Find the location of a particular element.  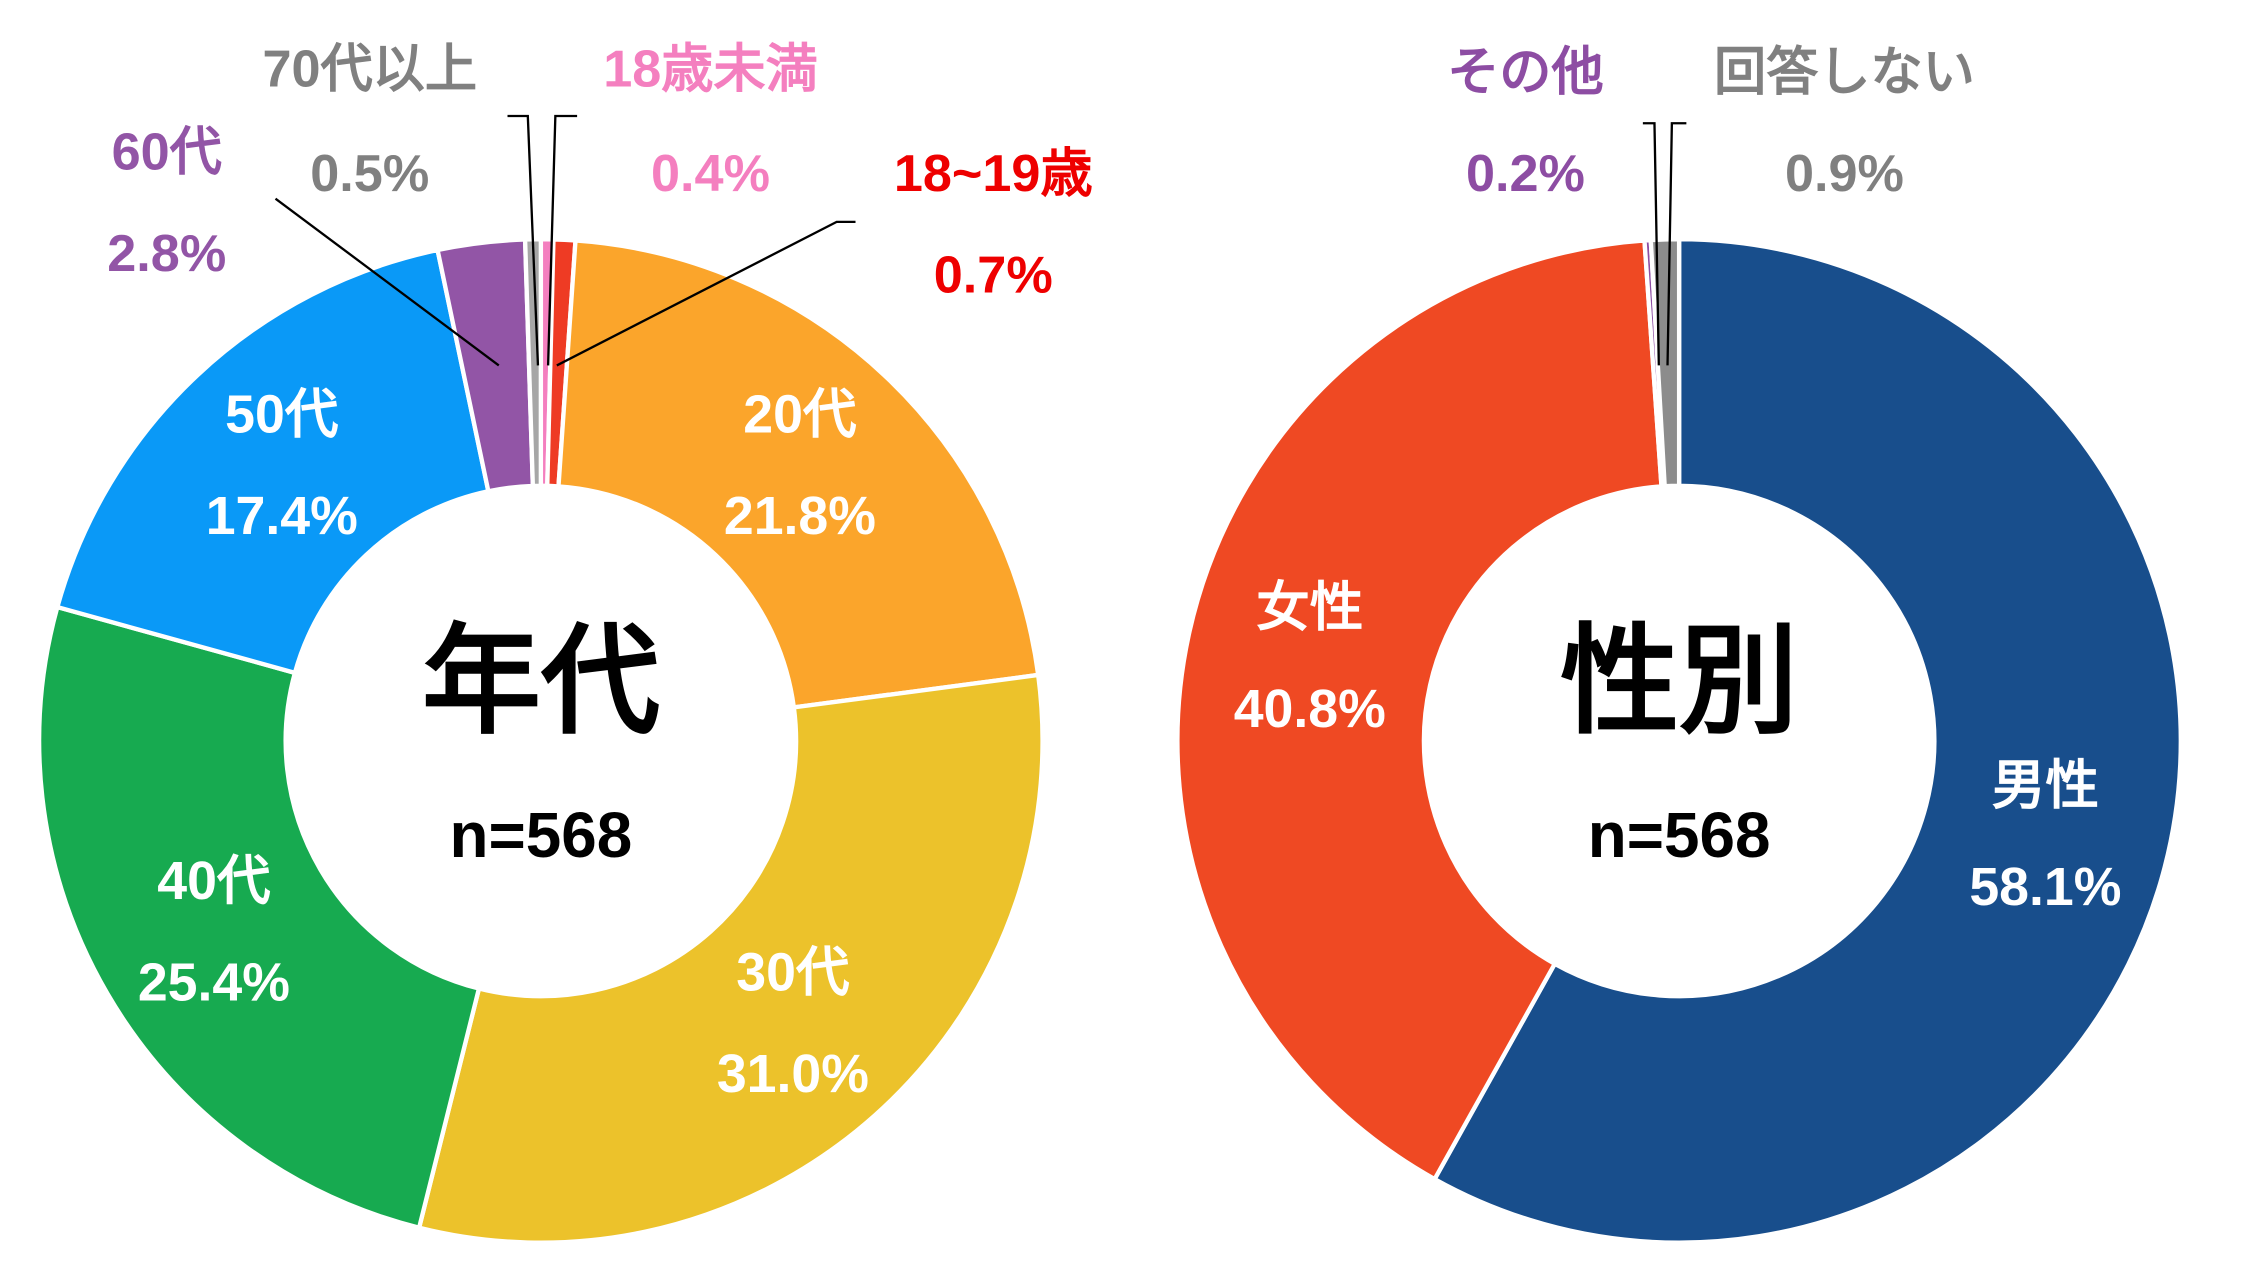

label-female-value: 40.8% is located at coordinates (1310, 709).